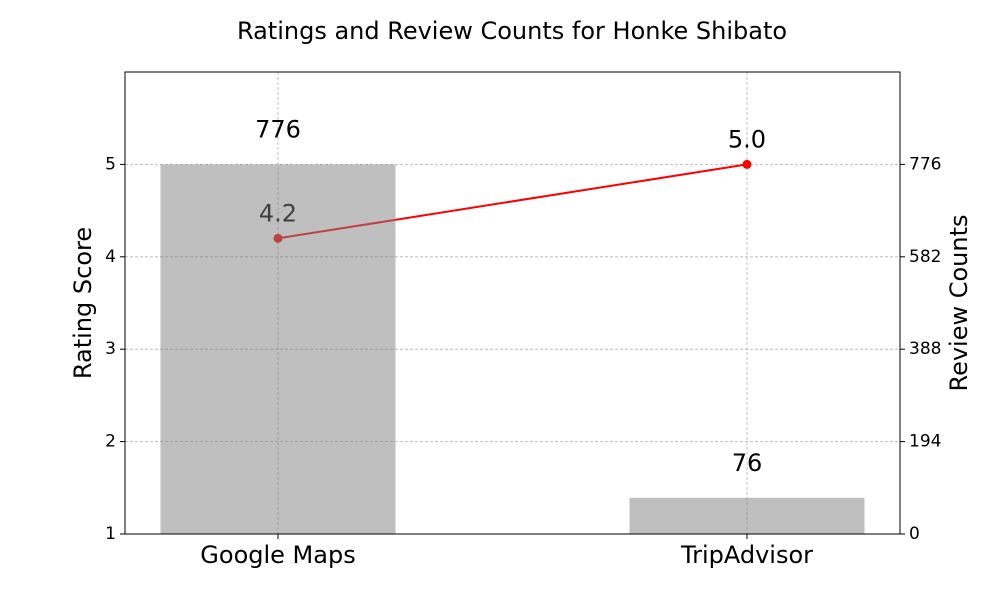 Image resolution: width=1000 pixels, height=604 pixels. Describe the element at coordinates (747, 164) in the screenshot. I see `line-point` at that location.